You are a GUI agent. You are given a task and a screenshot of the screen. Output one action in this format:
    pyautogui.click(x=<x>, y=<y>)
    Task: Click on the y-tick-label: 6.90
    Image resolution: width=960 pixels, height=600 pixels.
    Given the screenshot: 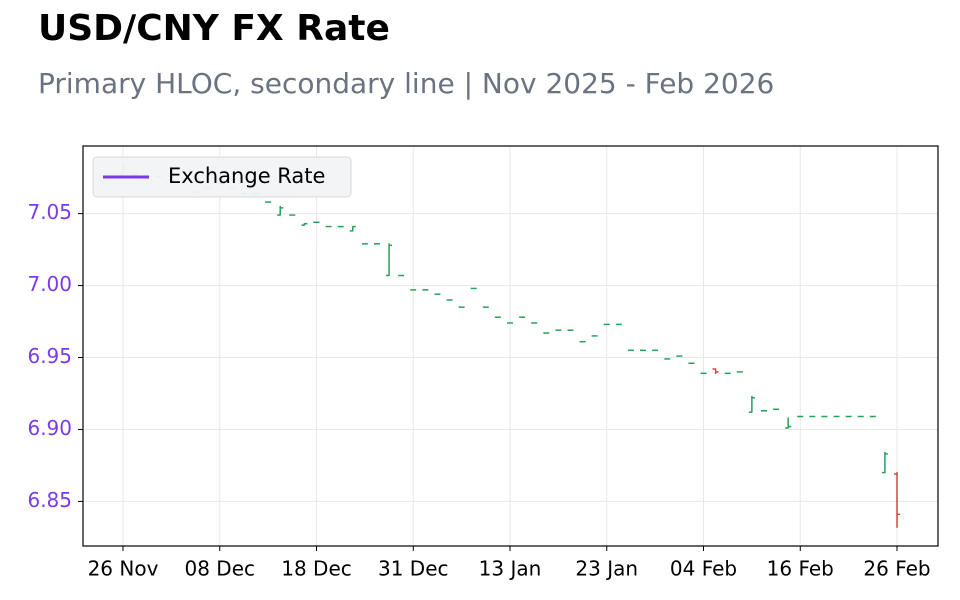 What is the action you would take?
    pyautogui.click(x=49, y=428)
    